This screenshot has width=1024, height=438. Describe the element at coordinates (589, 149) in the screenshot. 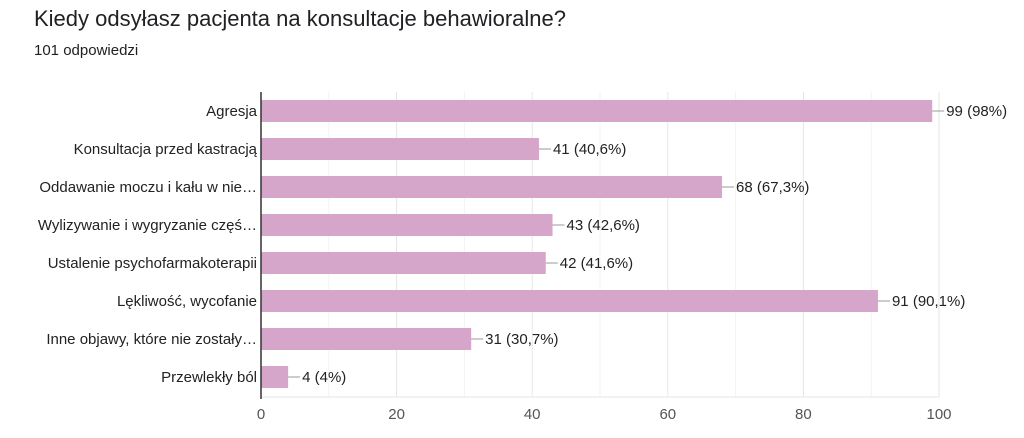

I see `data-label: 41 (40,6%)` at that location.